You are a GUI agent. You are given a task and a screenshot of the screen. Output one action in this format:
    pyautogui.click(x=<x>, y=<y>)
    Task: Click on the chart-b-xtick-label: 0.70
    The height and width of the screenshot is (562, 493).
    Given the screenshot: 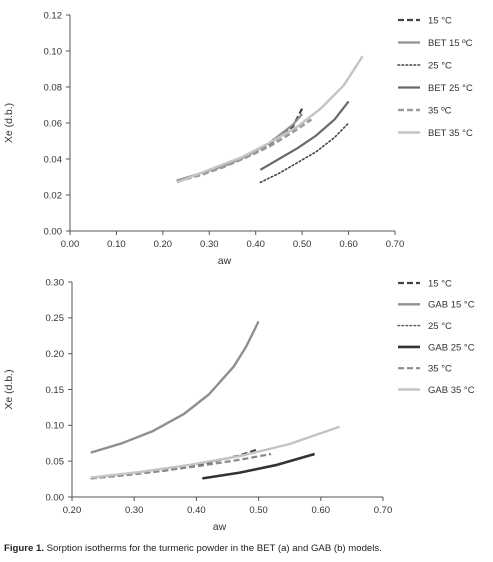 What is the action you would take?
    pyautogui.click(x=383, y=510)
    